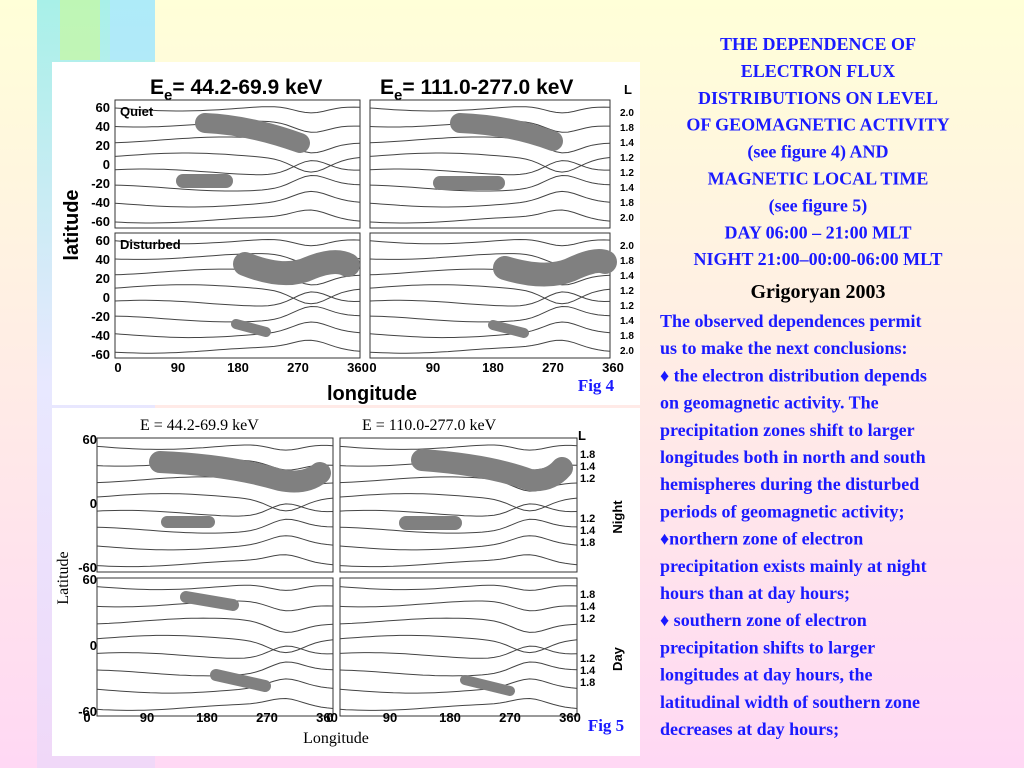  I want to click on author: Grigoryan 2003, so click(818, 292).